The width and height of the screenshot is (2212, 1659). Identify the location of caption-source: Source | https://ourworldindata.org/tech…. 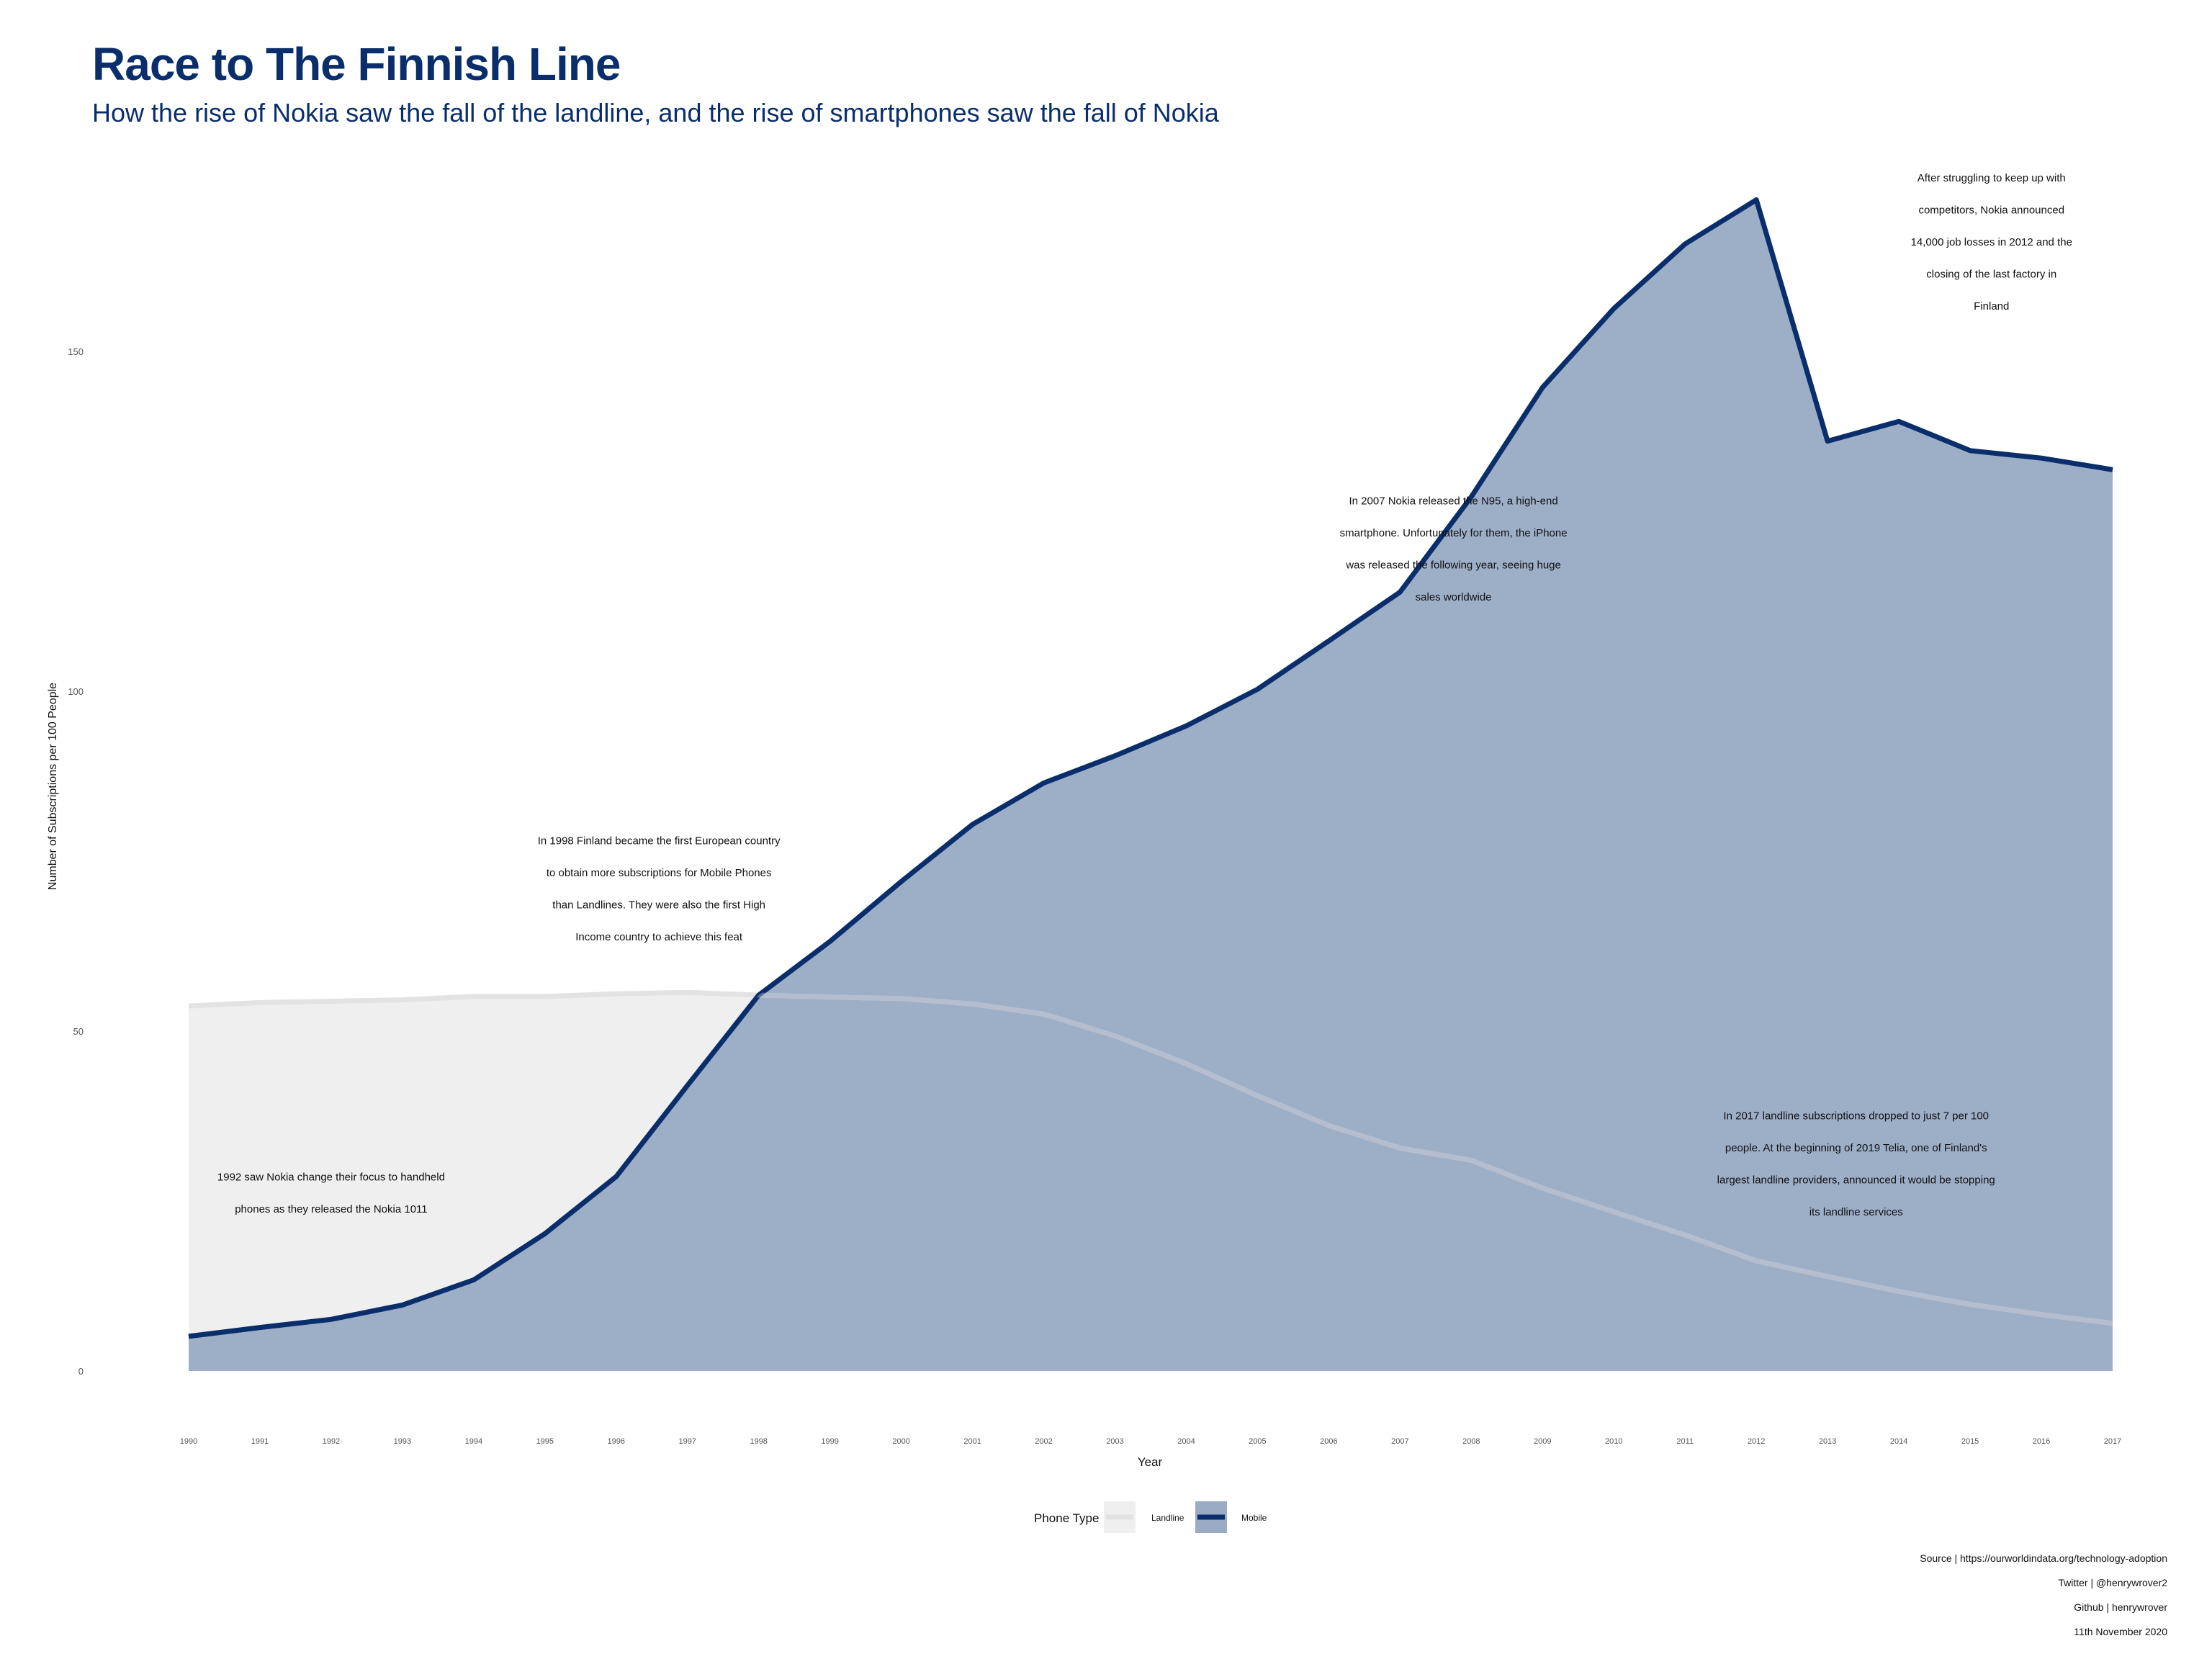
(2044, 1558).